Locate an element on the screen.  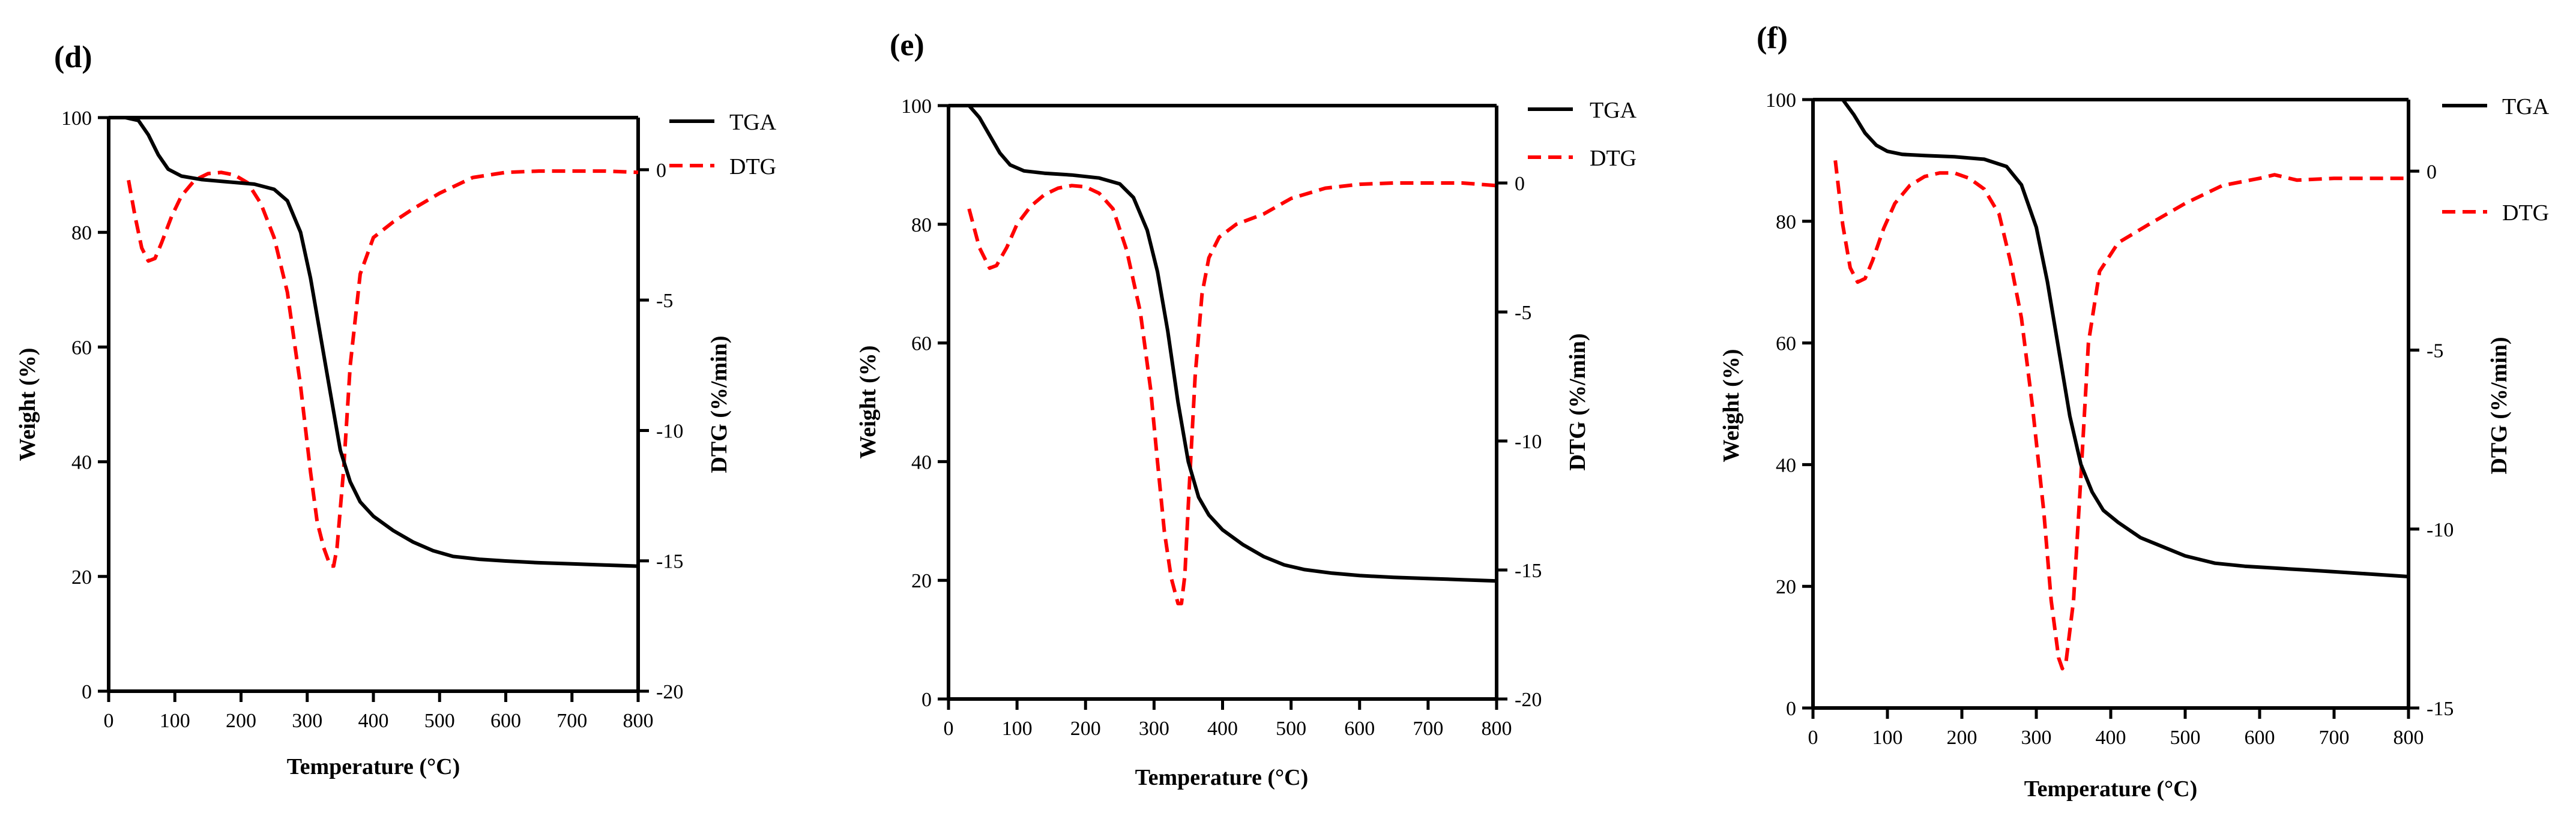
panel-label: (f) is located at coordinates (1772, 38).